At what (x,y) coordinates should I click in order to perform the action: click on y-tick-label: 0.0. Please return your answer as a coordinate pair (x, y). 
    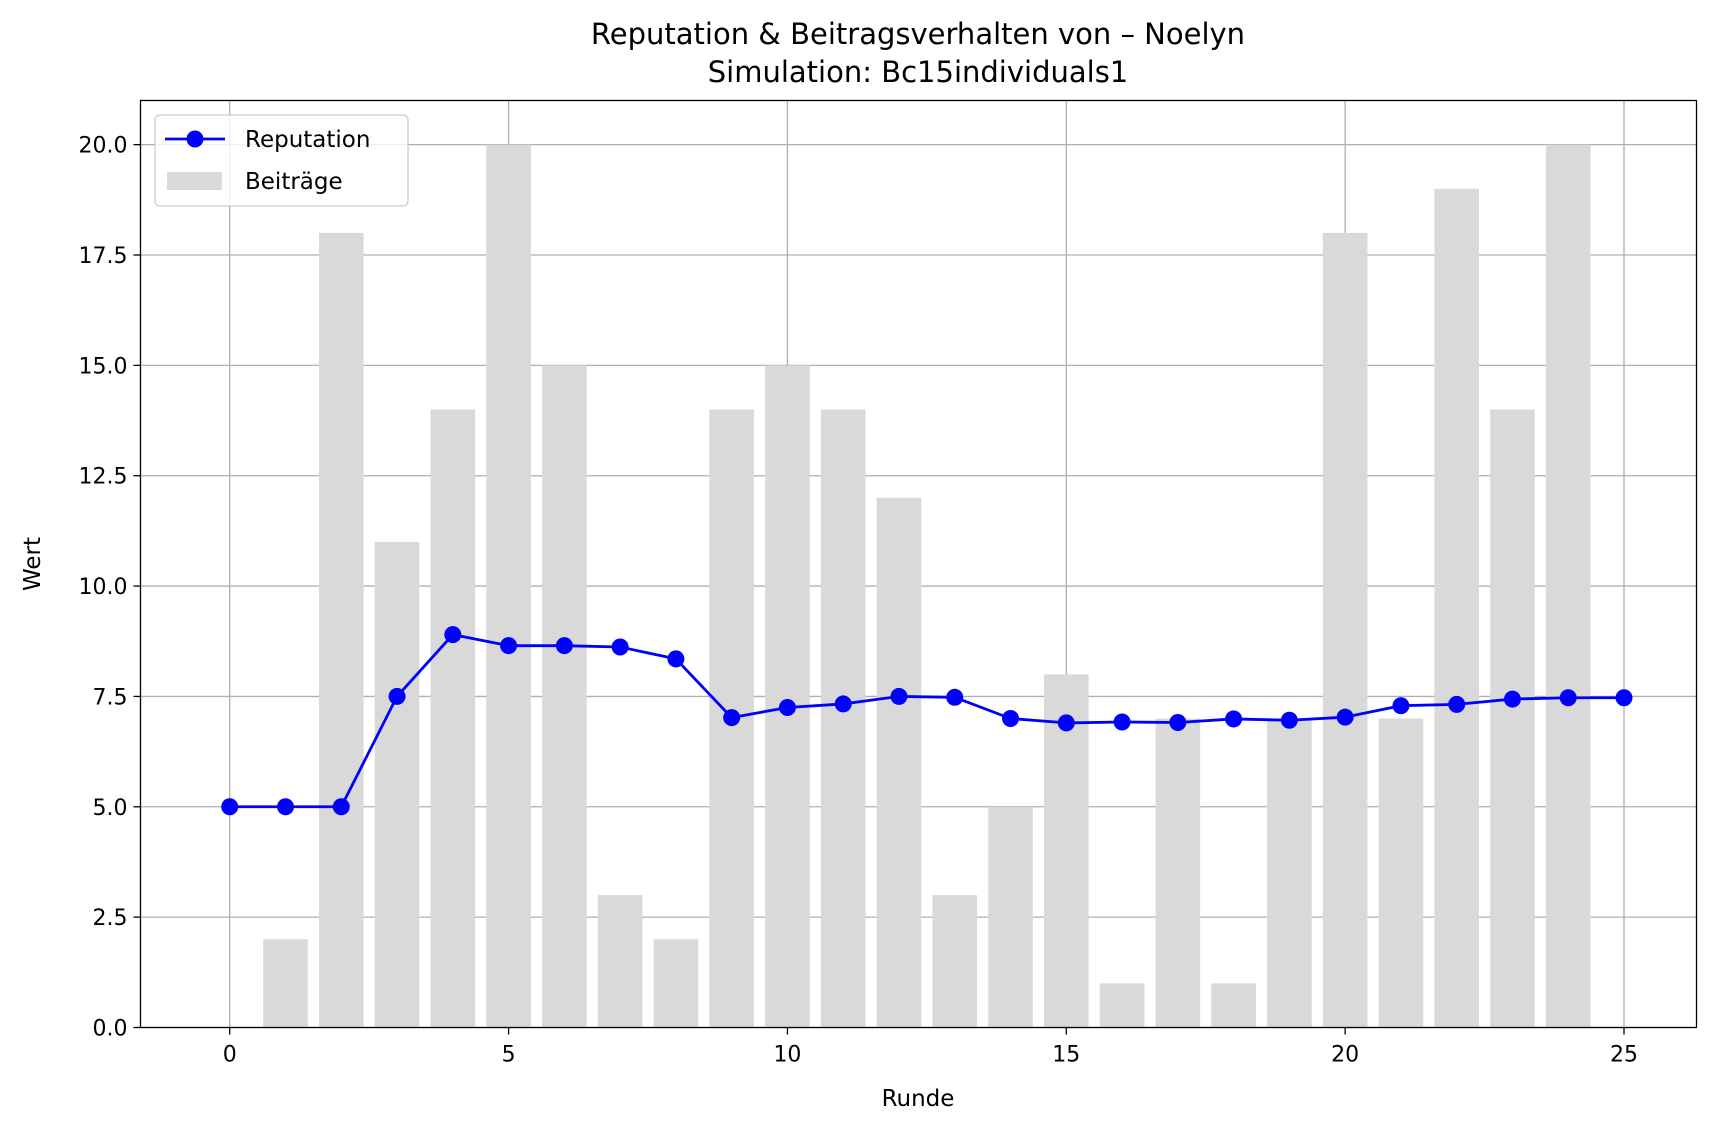
    Looking at the image, I should click on (110, 1029).